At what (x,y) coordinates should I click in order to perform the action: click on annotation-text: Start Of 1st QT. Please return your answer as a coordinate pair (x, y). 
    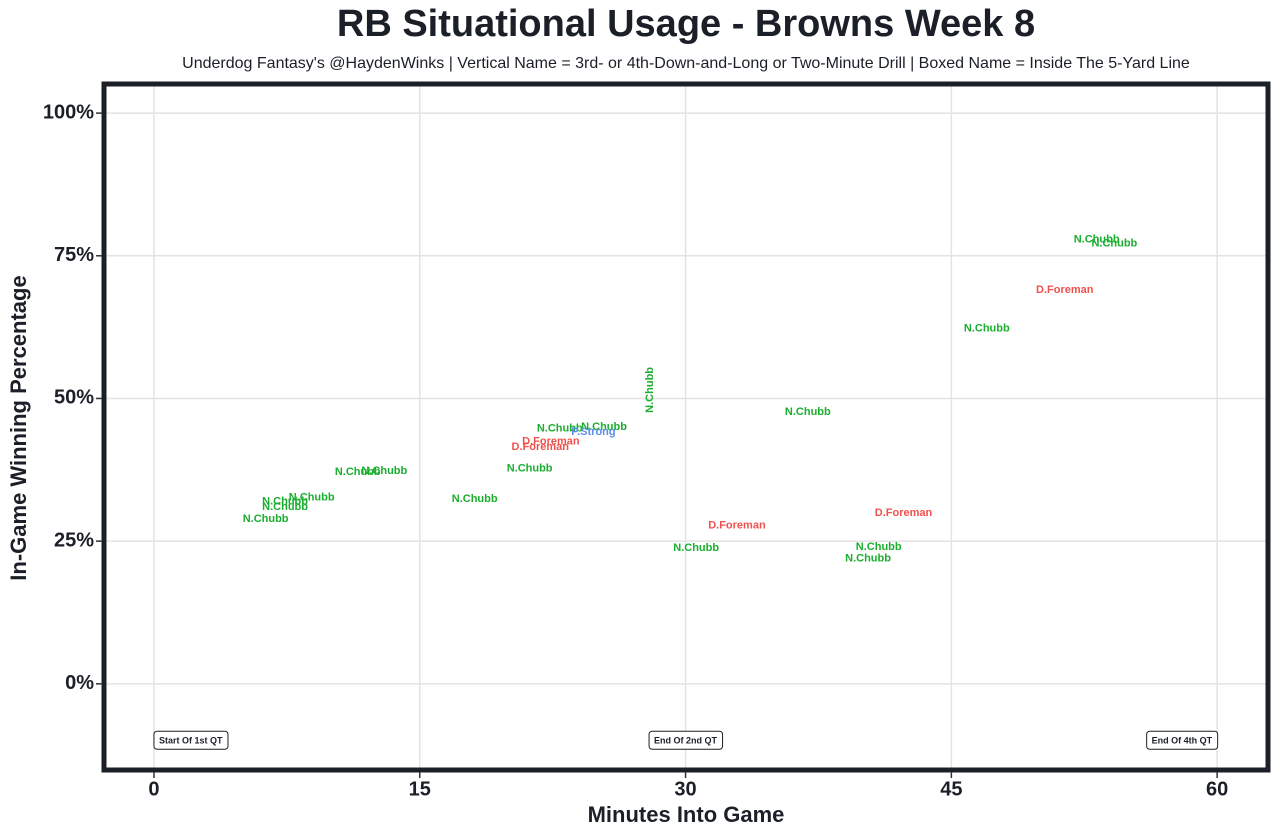
    Looking at the image, I should click on (191, 740).